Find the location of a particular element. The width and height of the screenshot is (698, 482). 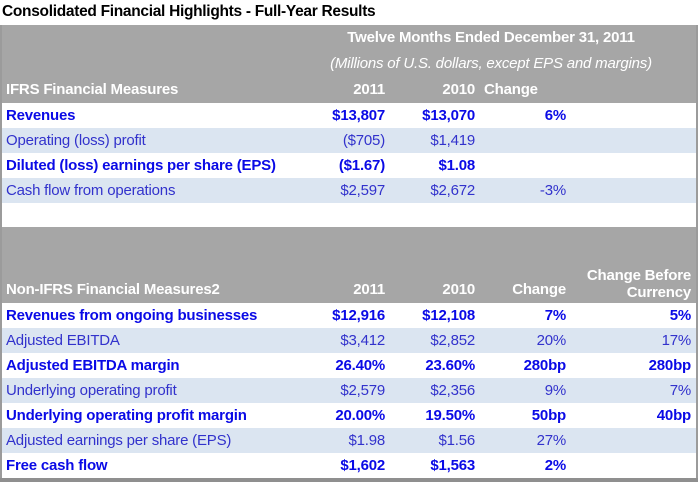

table-row-operating-profit: Operating (loss) profit ($705) $1,419 is located at coordinates (349, 140).